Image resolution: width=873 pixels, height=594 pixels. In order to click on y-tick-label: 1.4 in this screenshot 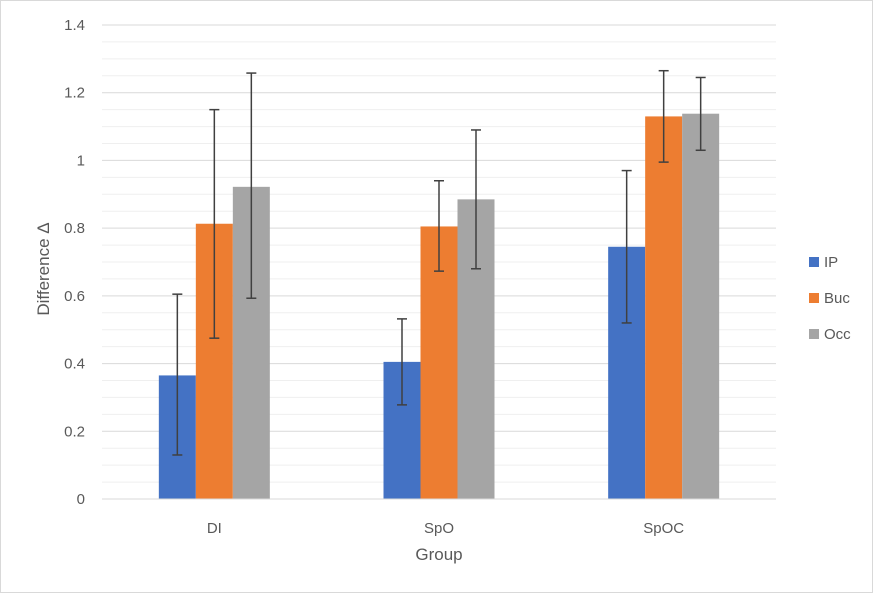, I will do `click(74, 25)`.